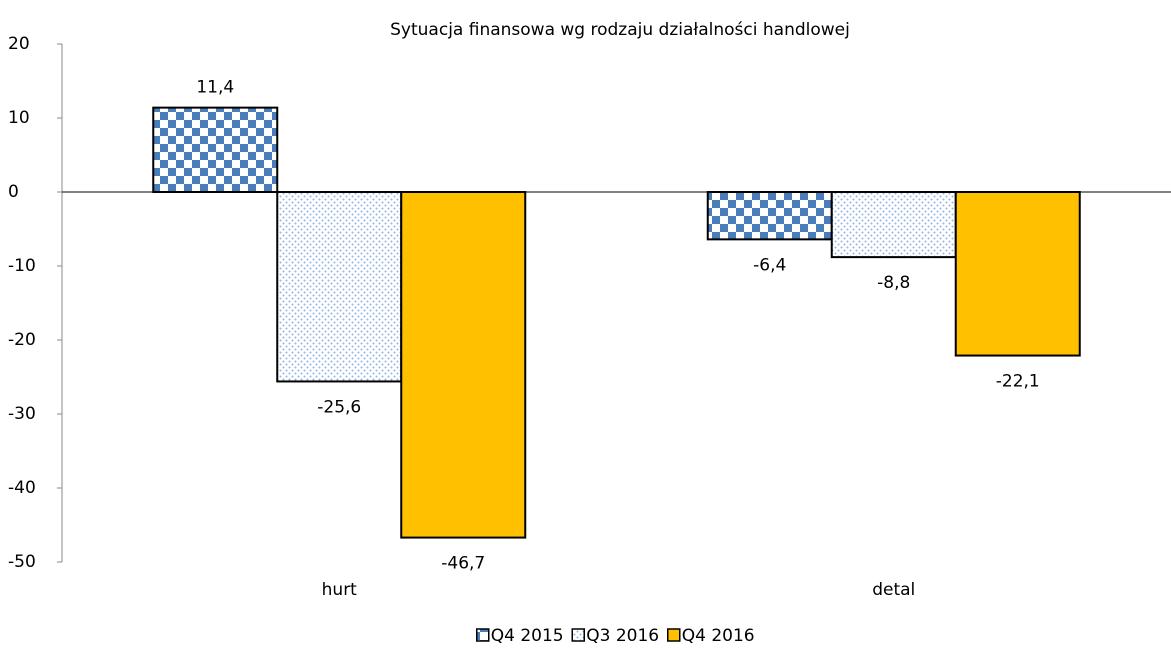  Describe the element at coordinates (463, 564) in the screenshot. I see `value-label: -46,7` at that location.